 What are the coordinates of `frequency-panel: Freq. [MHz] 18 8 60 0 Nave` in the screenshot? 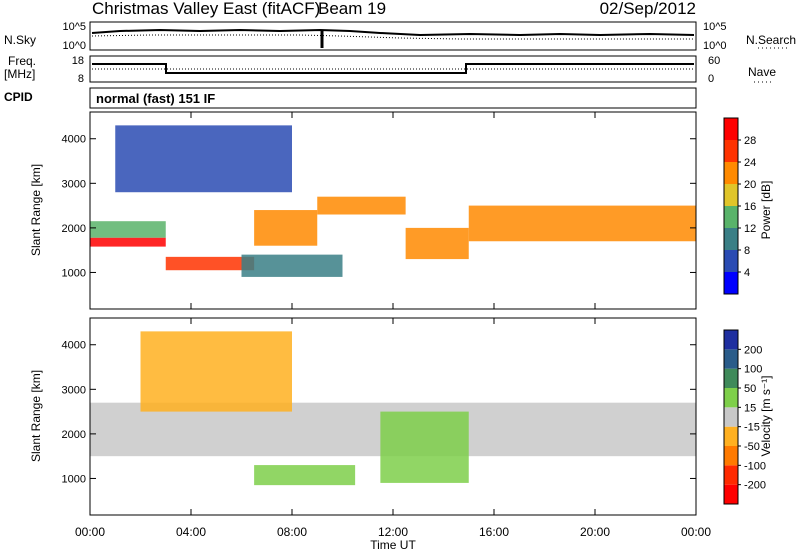 It's located at (390, 69).